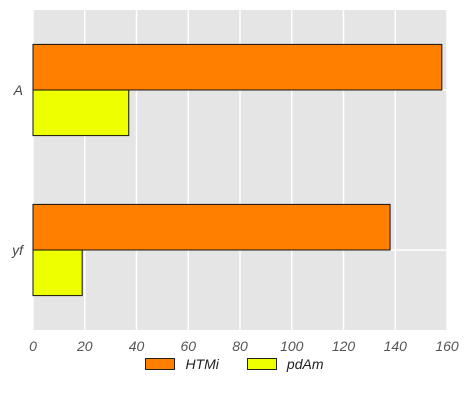  Describe the element at coordinates (344, 346) in the screenshot. I see `x-tick-label: 120` at that location.